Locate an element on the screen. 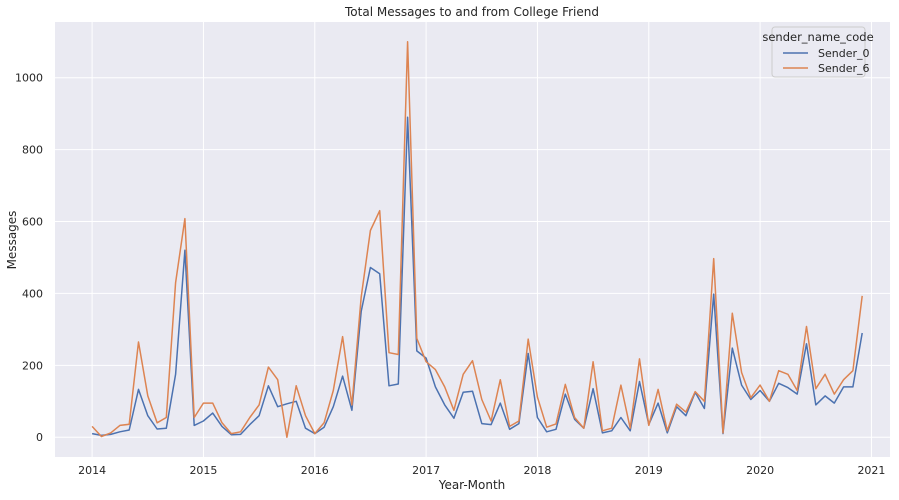  legend-label: Sender_0 is located at coordinates (844, 53).